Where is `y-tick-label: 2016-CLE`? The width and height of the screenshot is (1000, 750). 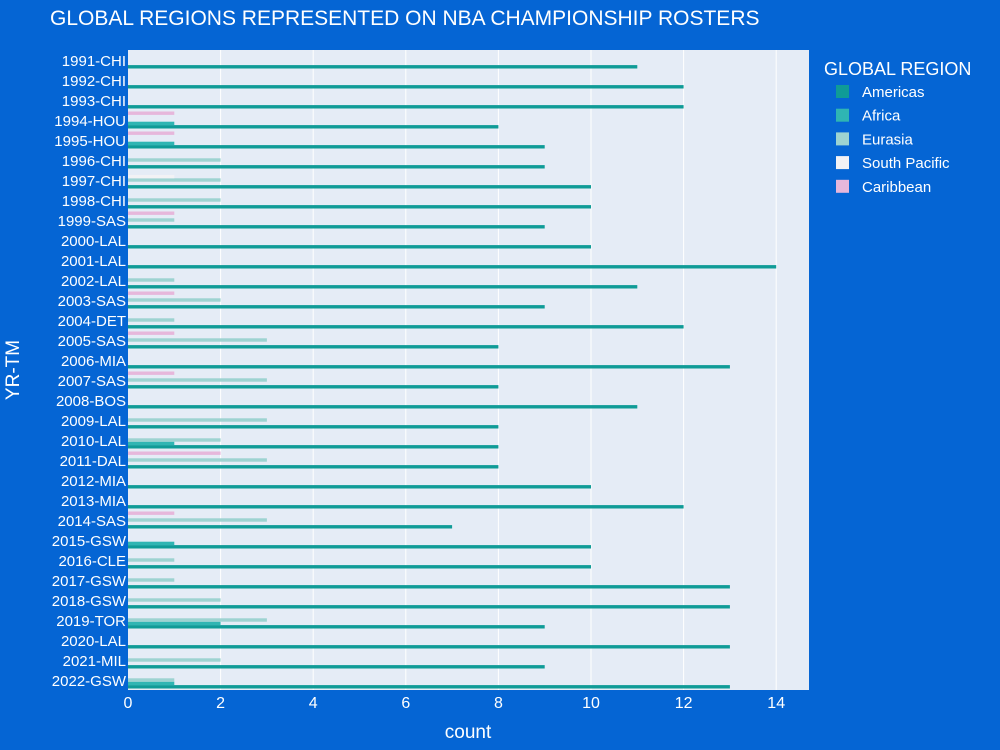 y-tick-label: 2016-CLE is located at coordinates (92, 561).